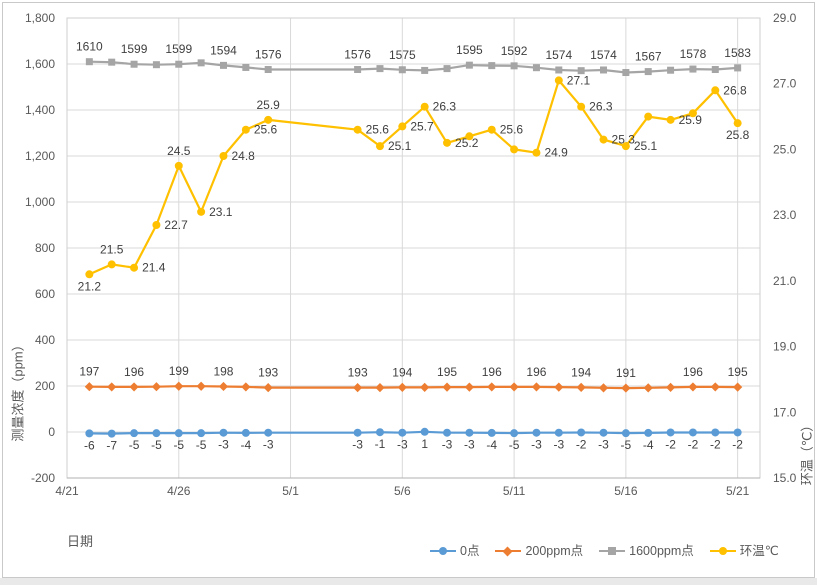 This screenshot has height=585, width=817. Describe the element at coordinates (424, 444) in the screenshot. I see `data-label: 1` at that location.